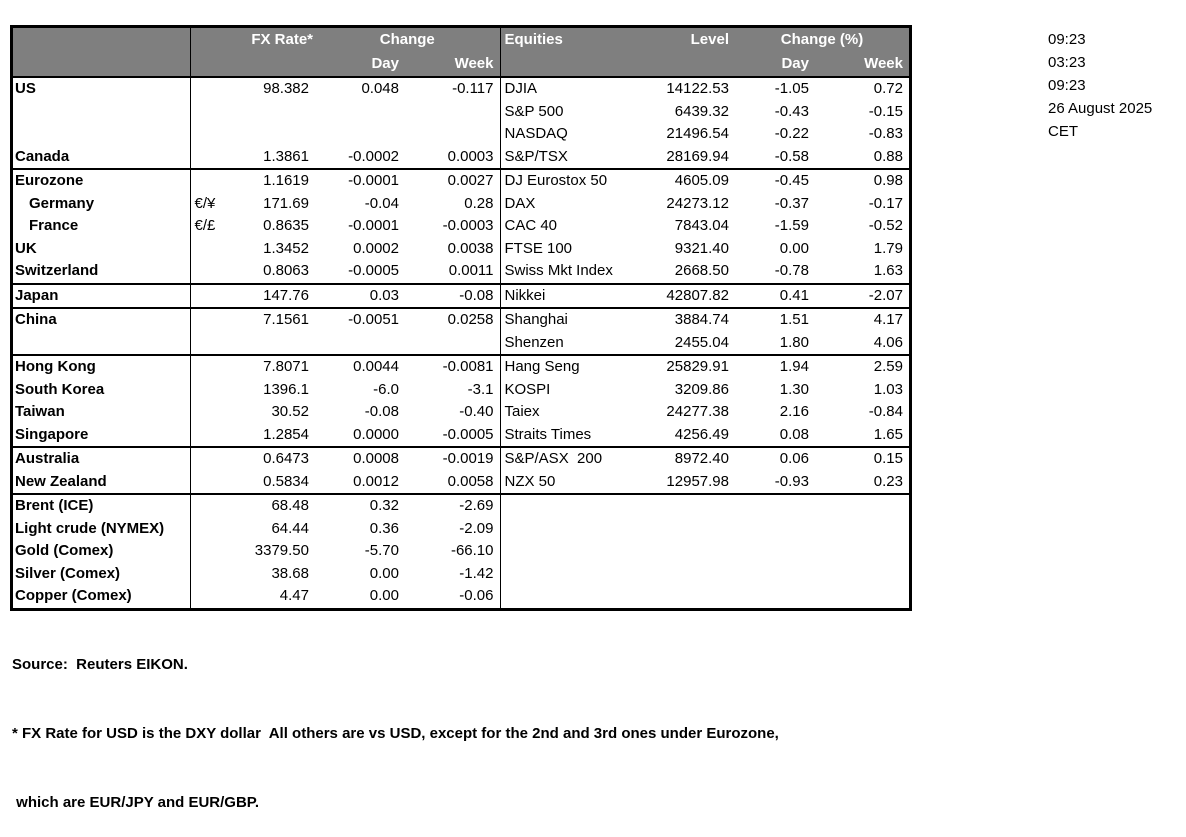  Describe the element at coordinates (453, 412) in the screenshot. I see `fx-week-change-cell: -0.40` at that location.